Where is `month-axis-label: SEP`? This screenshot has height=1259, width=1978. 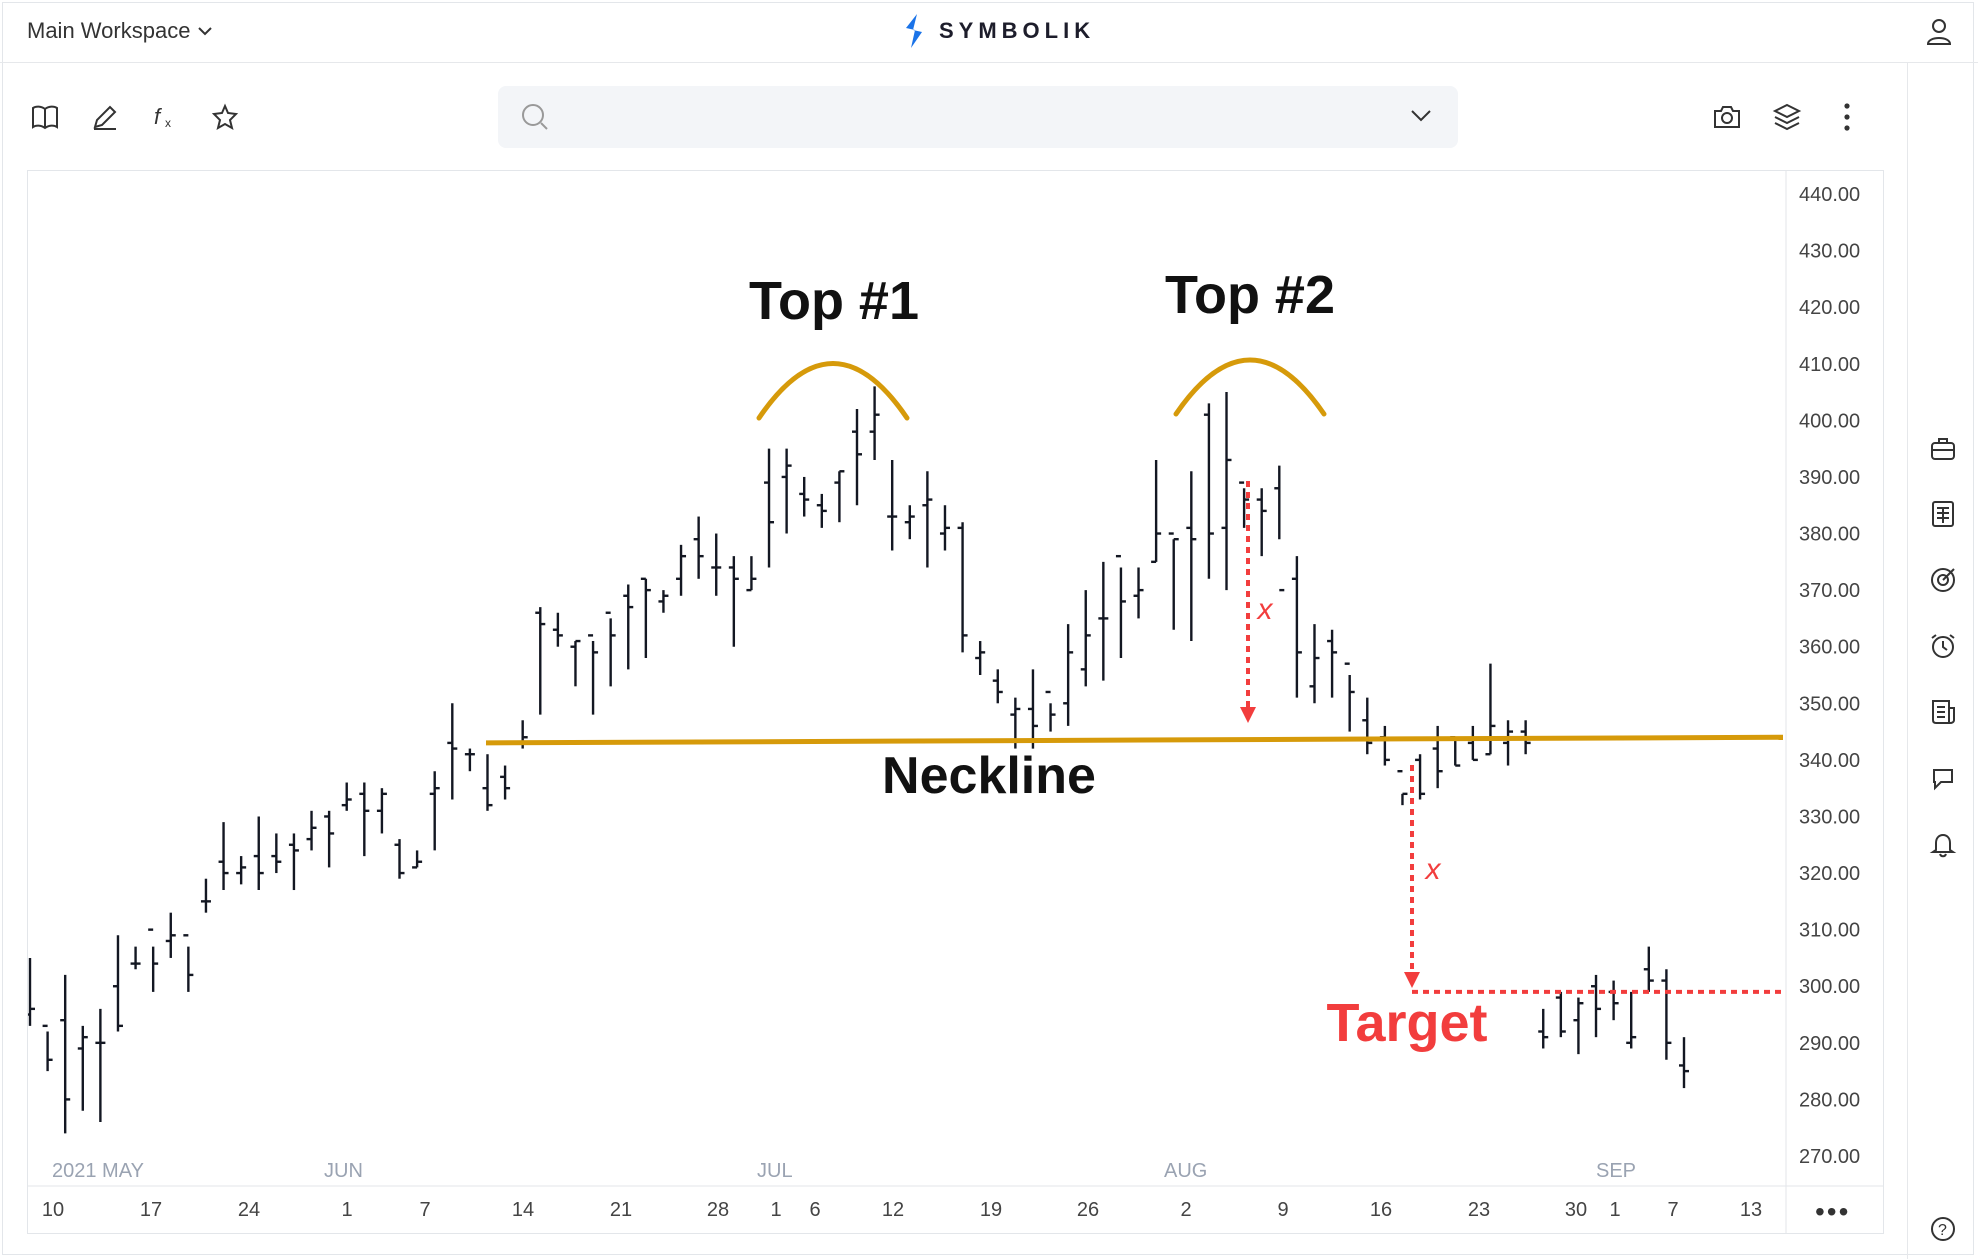 month-axis-label: SEP is located at coordinates (1616, 1171).